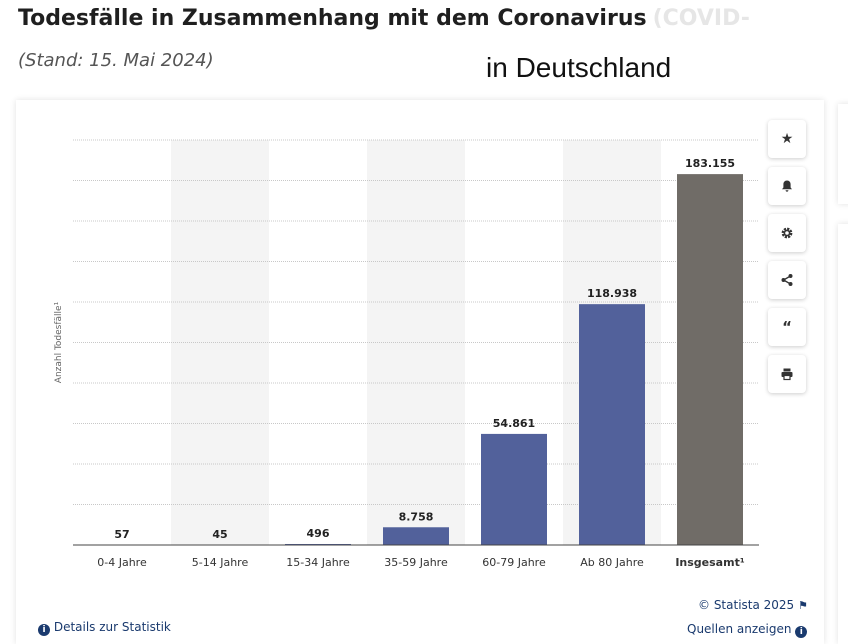  I want to click on bar-value-label: 54.861, so click(514, 423).